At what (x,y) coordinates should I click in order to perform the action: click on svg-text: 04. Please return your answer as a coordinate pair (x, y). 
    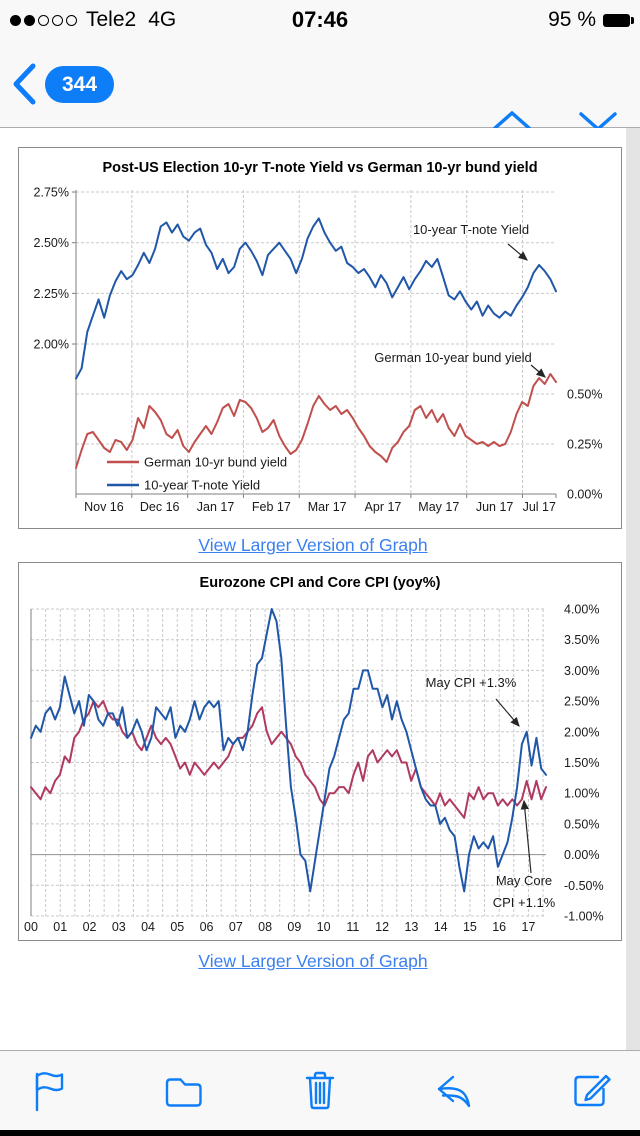
    Looking at the image, I should click on (148, 927).